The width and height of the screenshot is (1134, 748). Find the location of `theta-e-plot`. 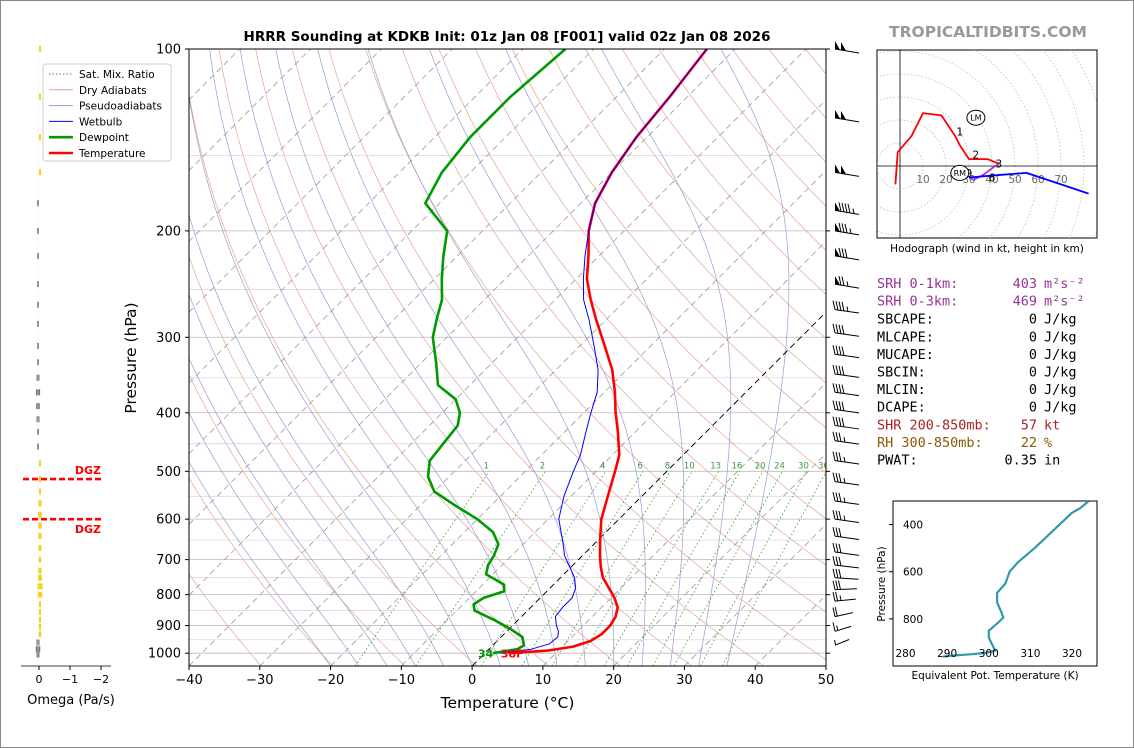

theta-e-plot is located at coordinates (1016, 579).